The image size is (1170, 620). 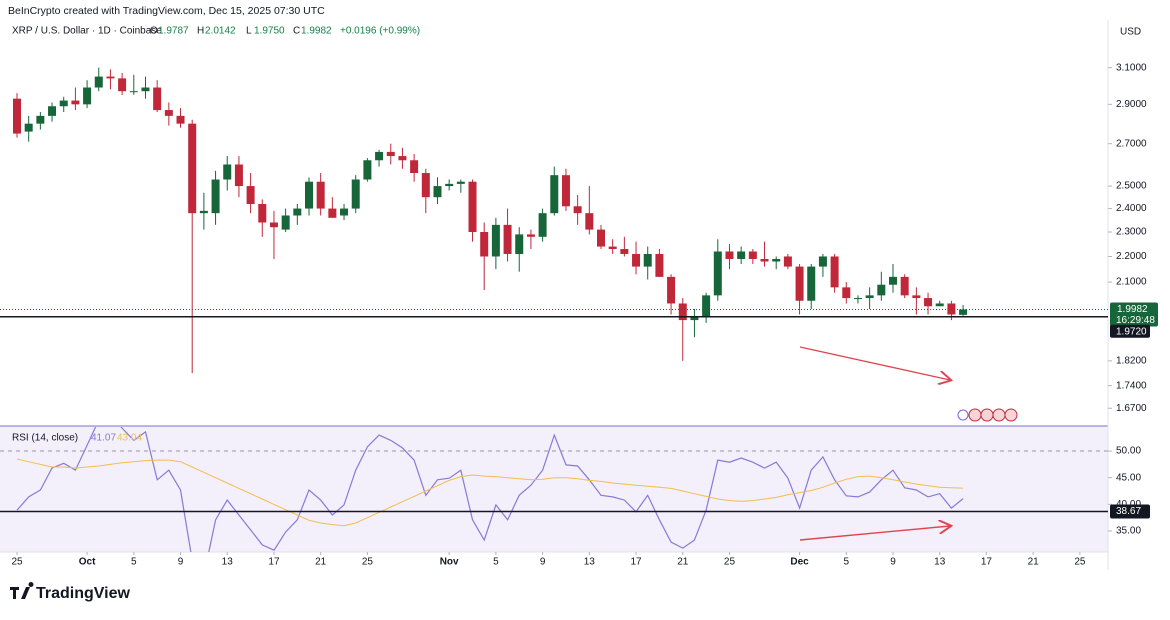 I want to click on y-tick-label: 1.6700, so click(x=1131, y=408).